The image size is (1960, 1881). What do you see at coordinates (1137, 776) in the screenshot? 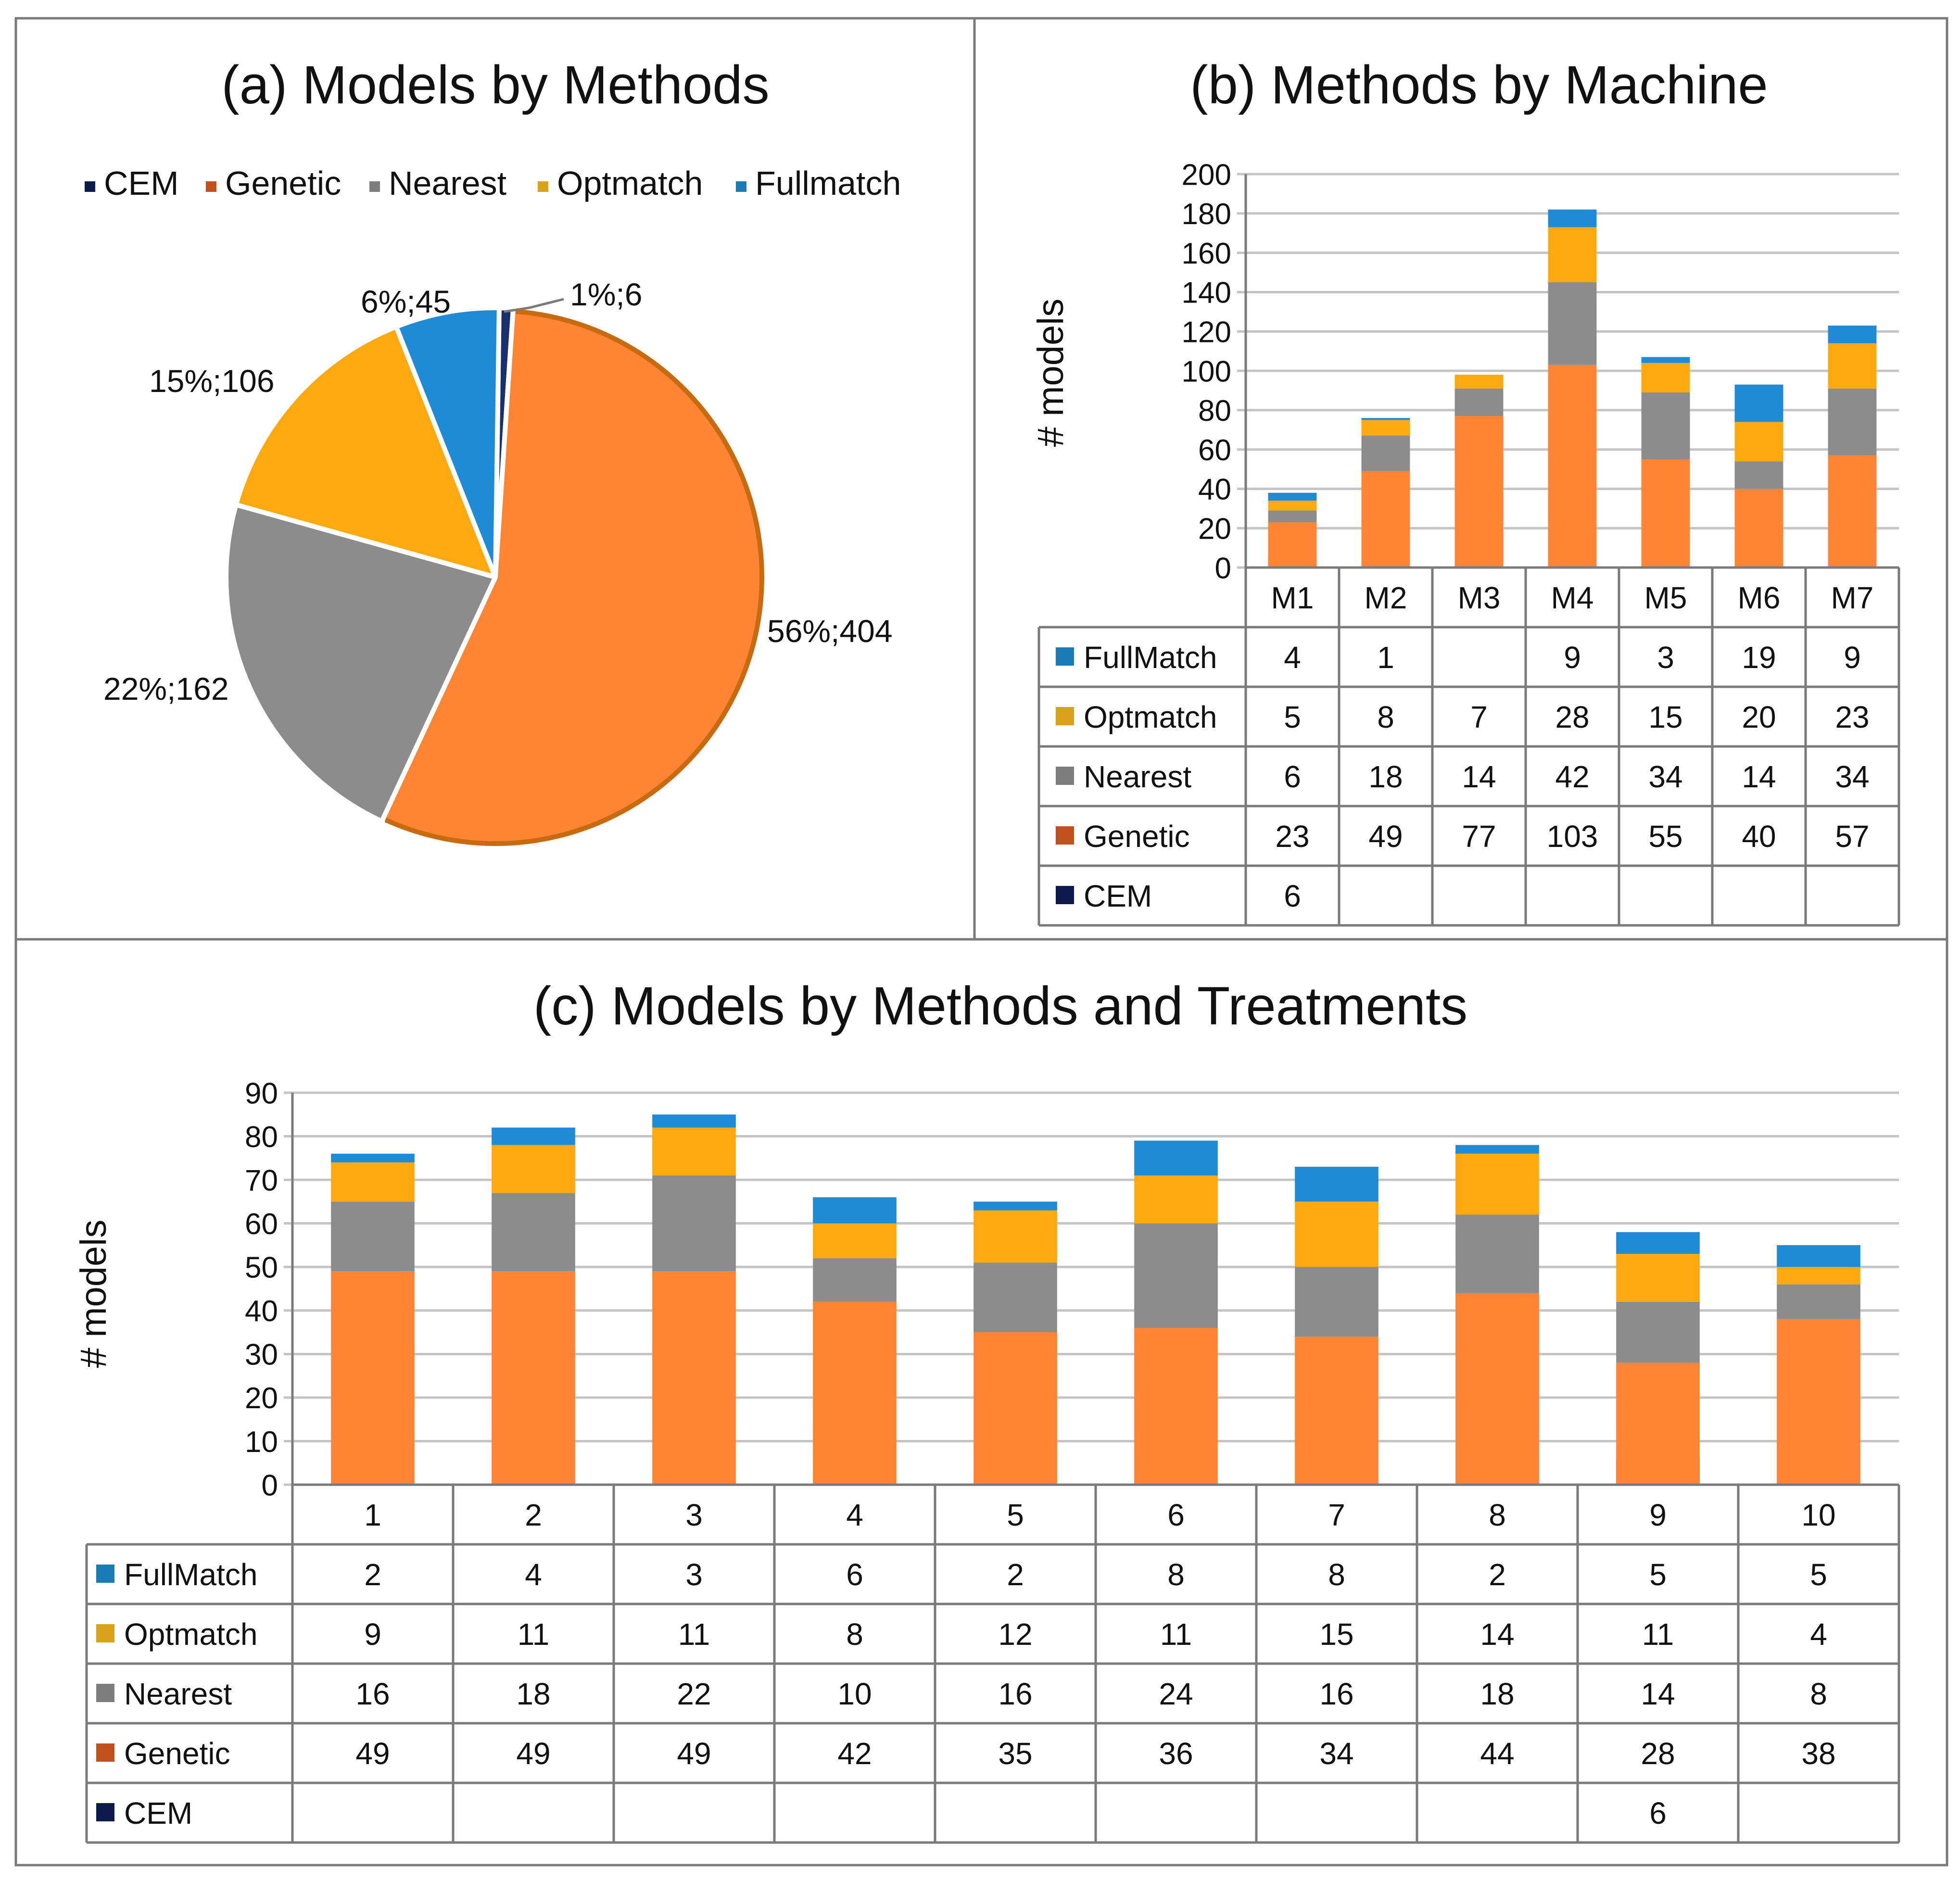
I see `table-row-label-nearest: Nearest` at bounding box center [1137, 776].